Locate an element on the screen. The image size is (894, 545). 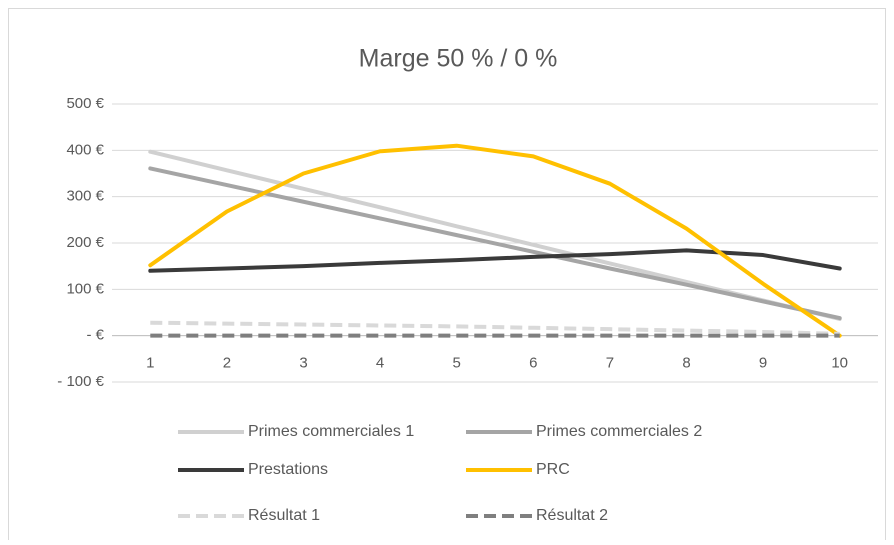
y-tick-label: 500 € is located at coordinates (85, 103).